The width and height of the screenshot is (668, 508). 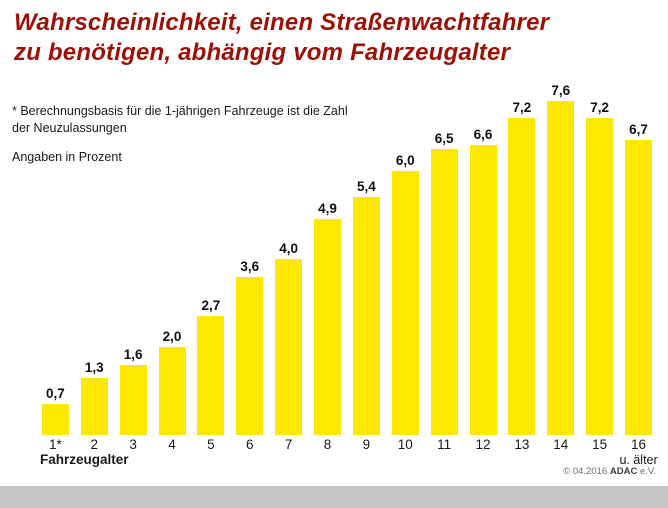 What do you see at coordinates (69, 127) in the screenshot?
I see `footnote-line-2: der Neuzulassungen` at bounding box center [69, 127].